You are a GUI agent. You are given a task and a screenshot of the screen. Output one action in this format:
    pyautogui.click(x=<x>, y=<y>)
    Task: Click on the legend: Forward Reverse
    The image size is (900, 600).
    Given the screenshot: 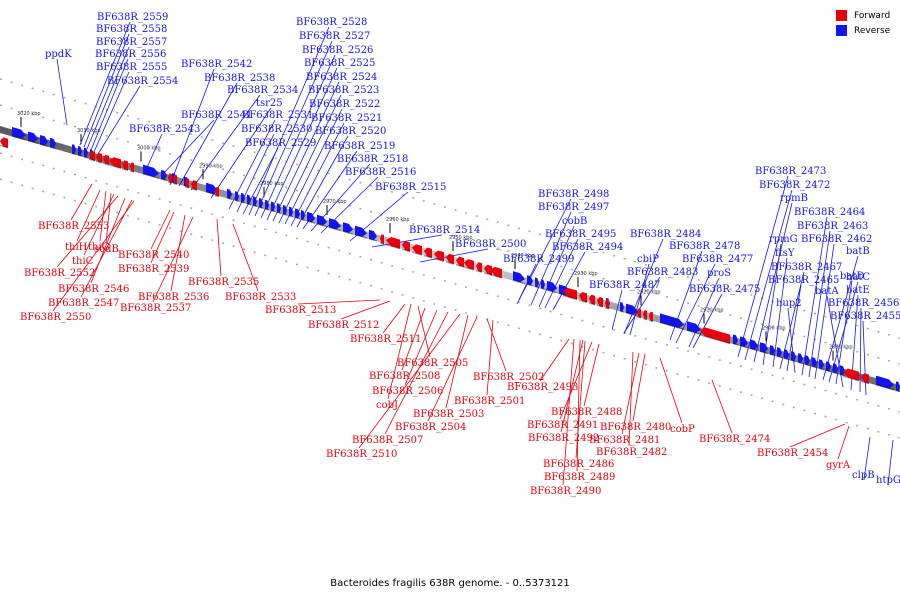 What is the action you would take?
    pyautogui.click(x=863, y=23)
    